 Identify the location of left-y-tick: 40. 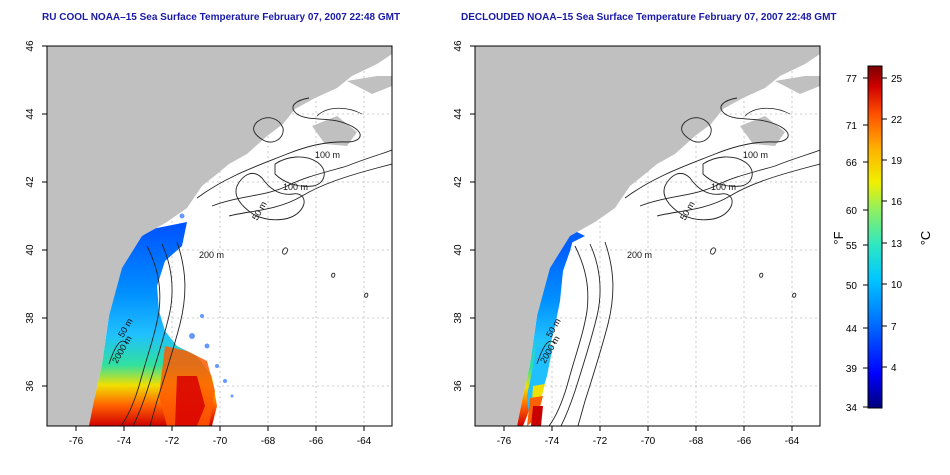
(30, 250).